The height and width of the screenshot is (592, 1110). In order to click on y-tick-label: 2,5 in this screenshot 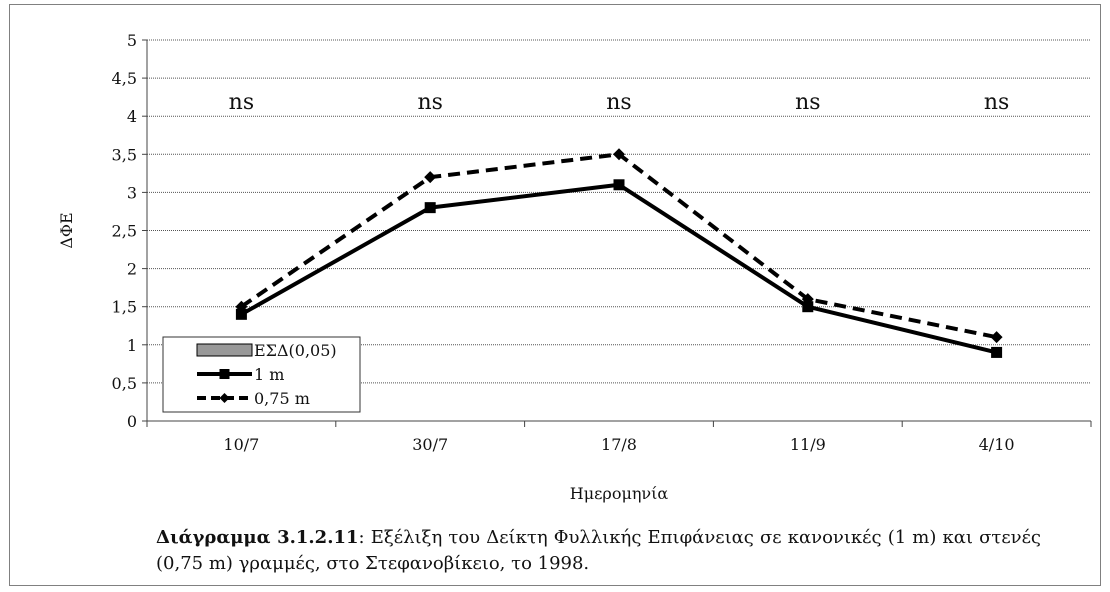, I will do `click(124, 231)`.